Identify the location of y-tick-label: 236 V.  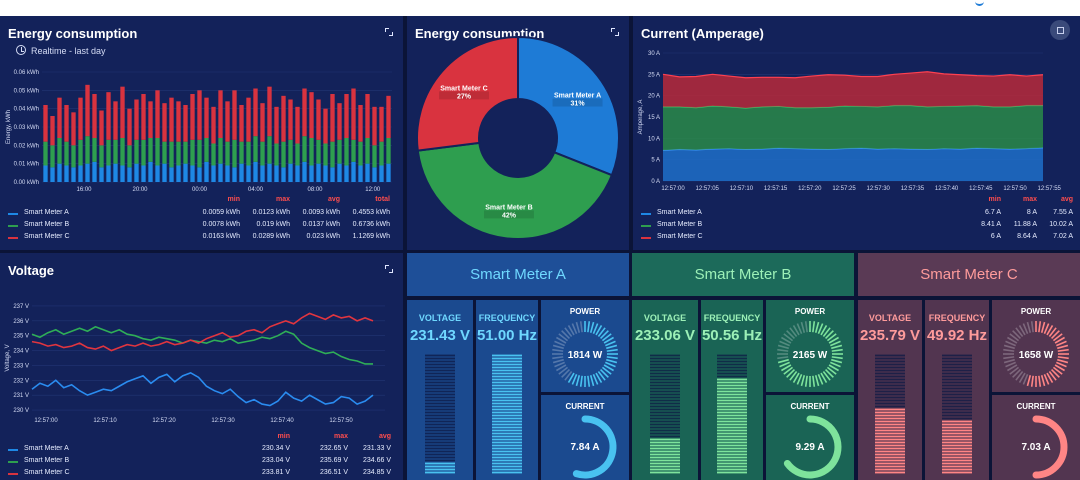
(21, 322).